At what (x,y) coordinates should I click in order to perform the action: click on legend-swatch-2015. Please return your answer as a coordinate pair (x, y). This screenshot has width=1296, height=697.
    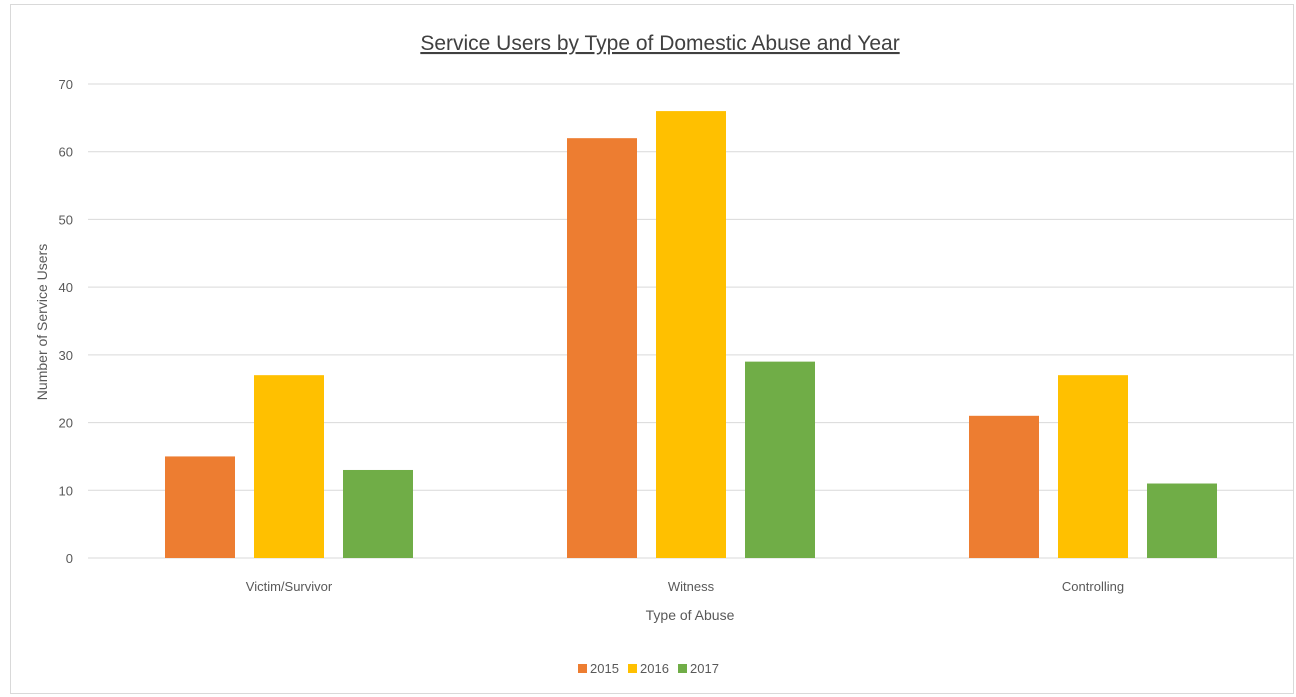
    Looking at the image, I should click on (582, 668).